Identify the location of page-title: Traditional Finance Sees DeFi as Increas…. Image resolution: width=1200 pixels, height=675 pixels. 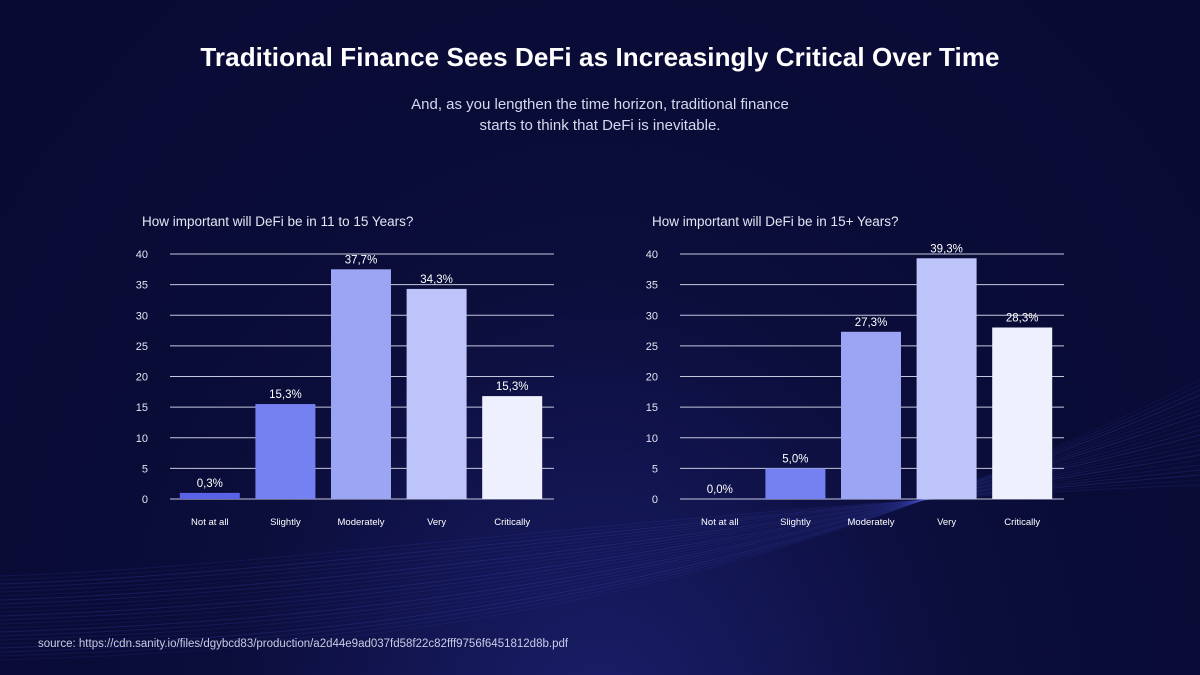
(600, 57).